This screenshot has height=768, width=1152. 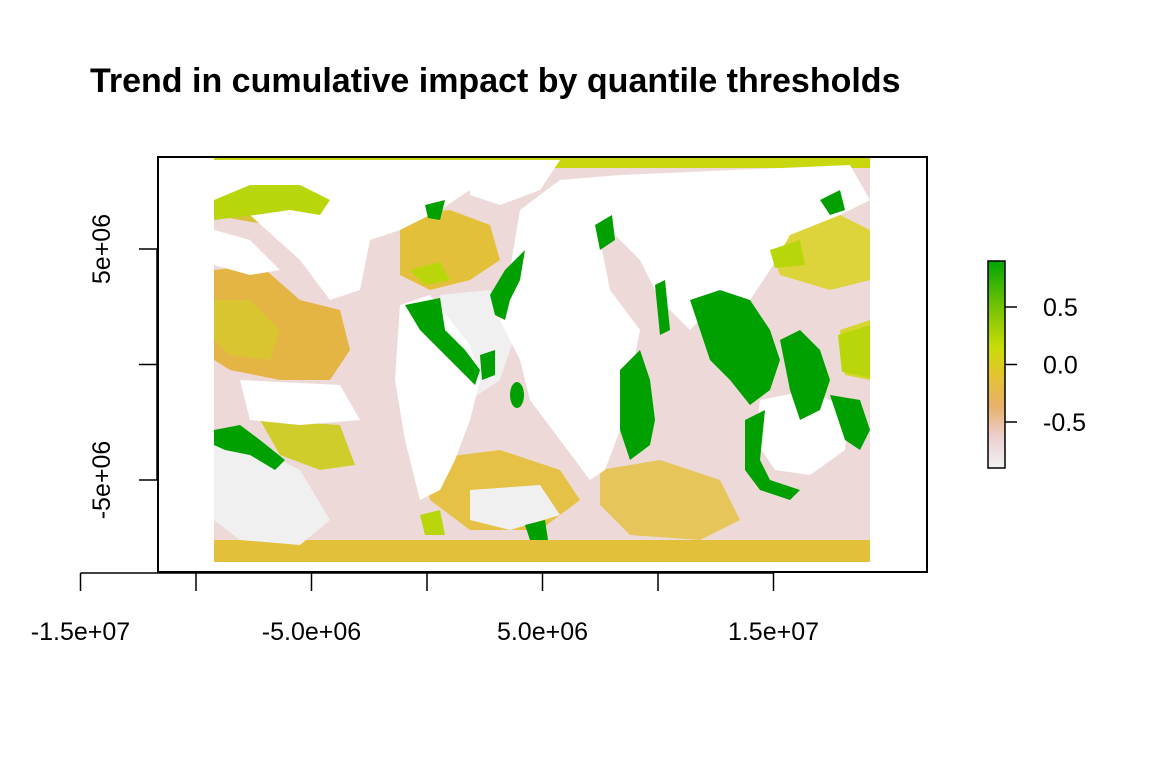 What do you see at coordinates (740, 247) in the screenshot?
I see `land-asia` at bounding box center [740, 247].